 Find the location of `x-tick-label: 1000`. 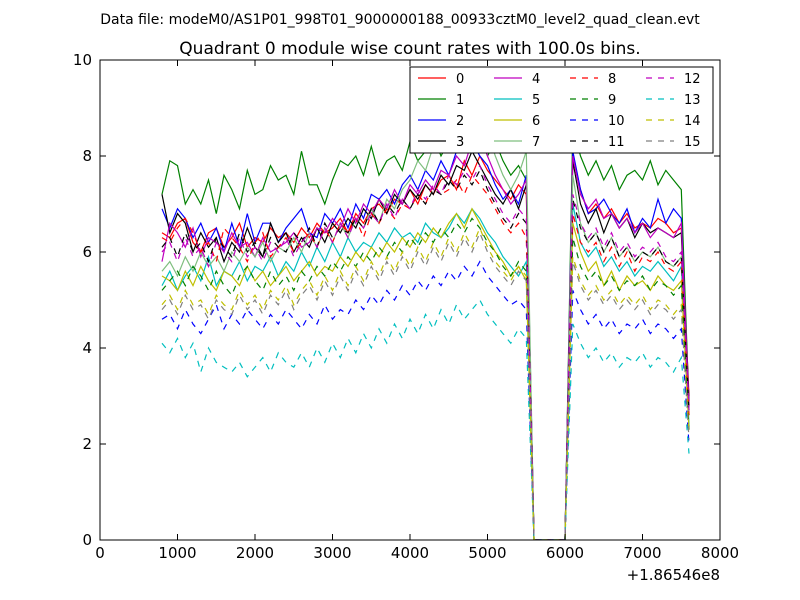

x-tick-label: 1000 is located at coordinates (177, 553).